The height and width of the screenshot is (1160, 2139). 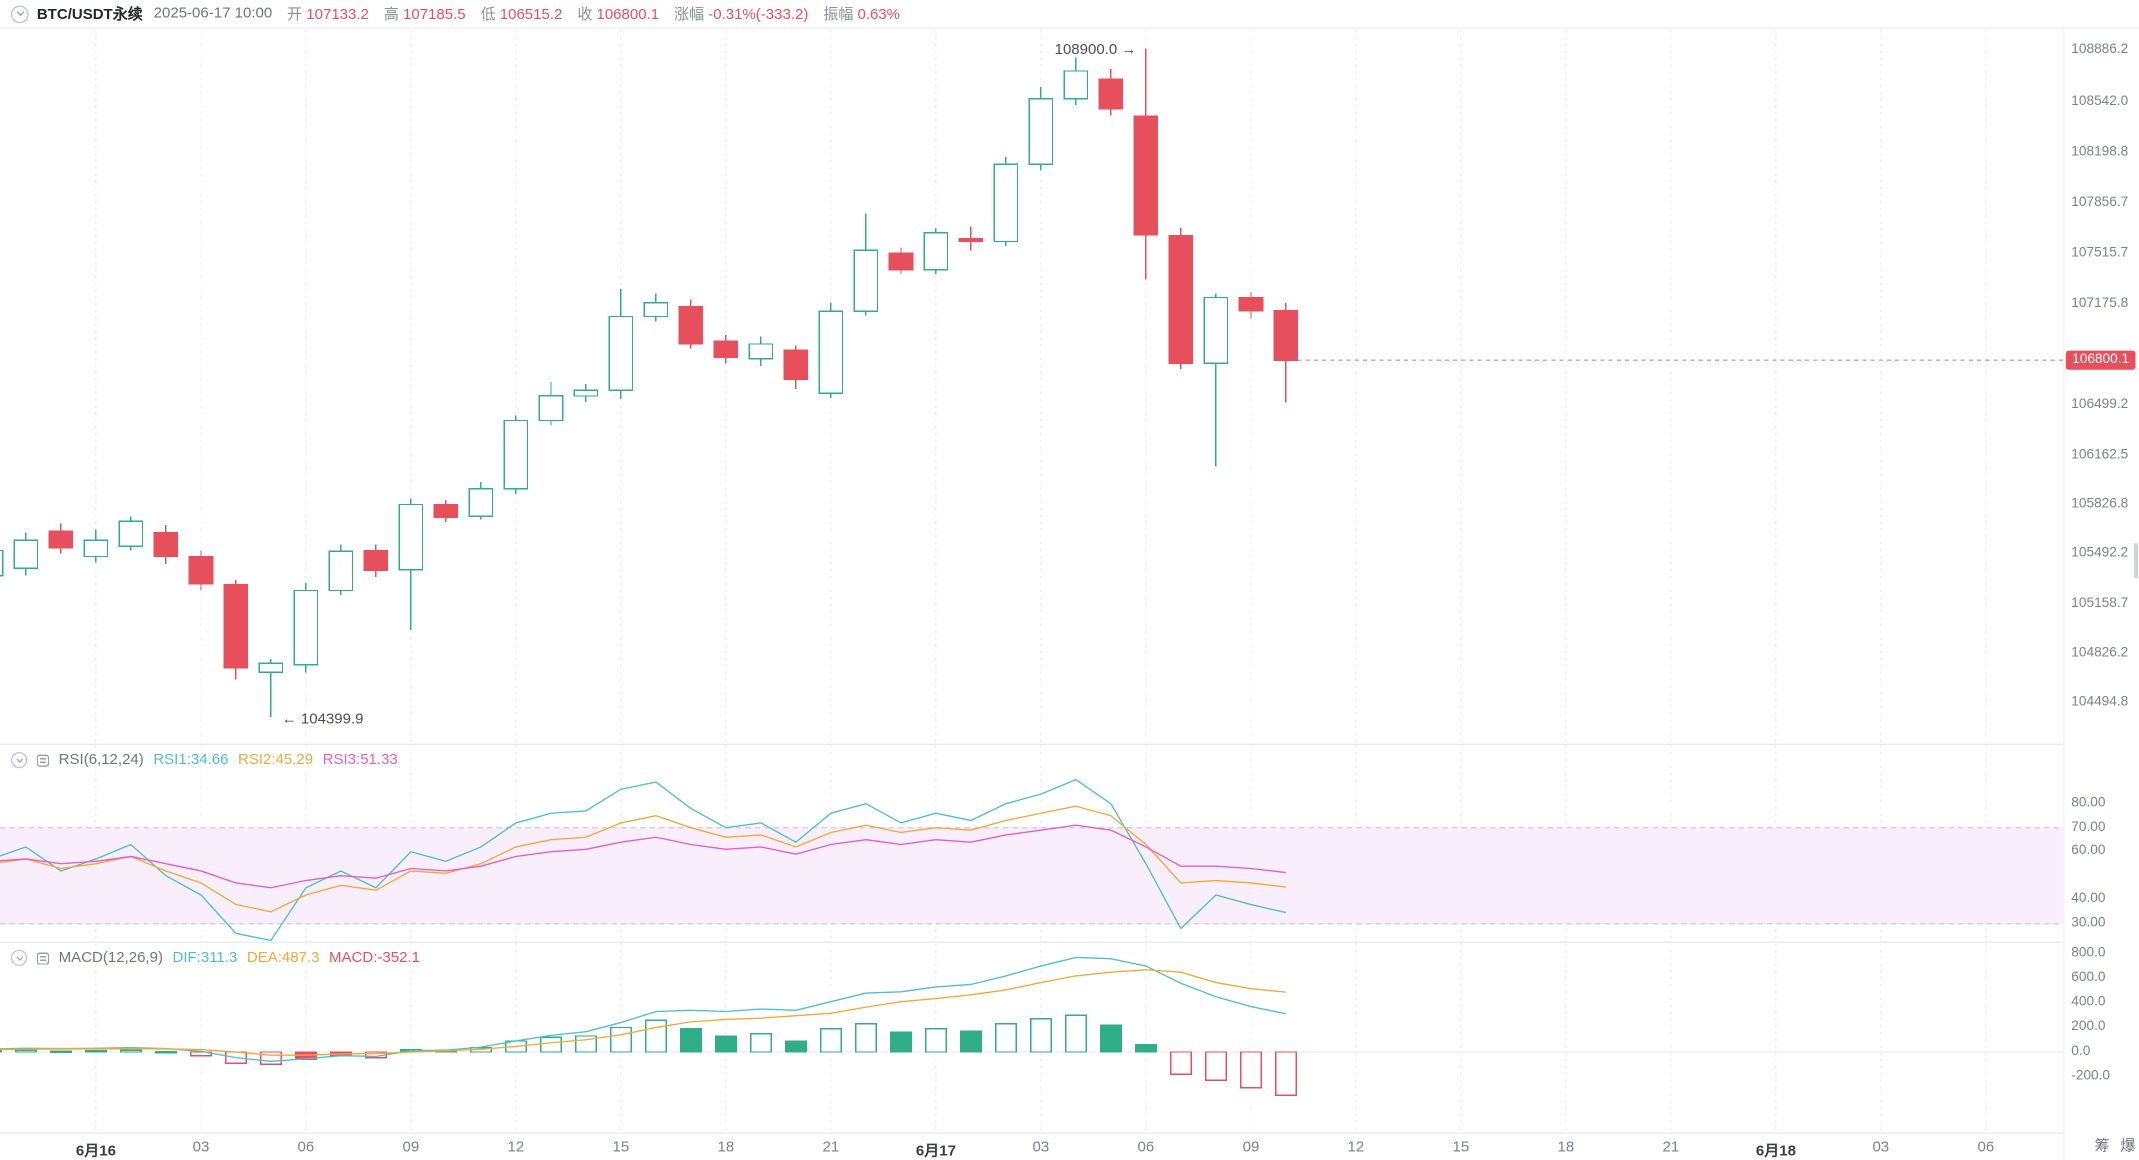 I want to click on price-axis-label: 107856.7, so click(x=2100, y=203).